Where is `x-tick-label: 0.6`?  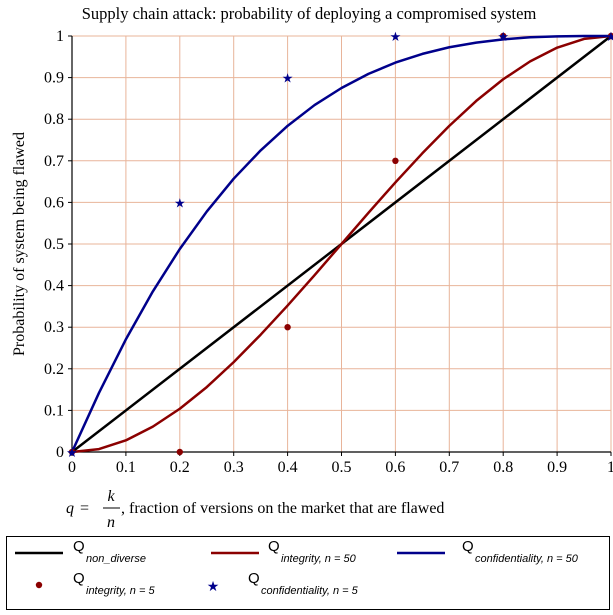 x-tick-label: 0.6 is located at coordinates (395, 467).